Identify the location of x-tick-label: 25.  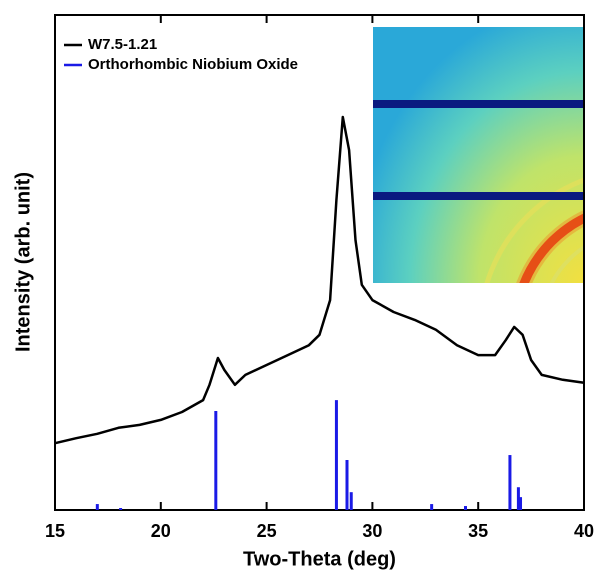
(267, 531).